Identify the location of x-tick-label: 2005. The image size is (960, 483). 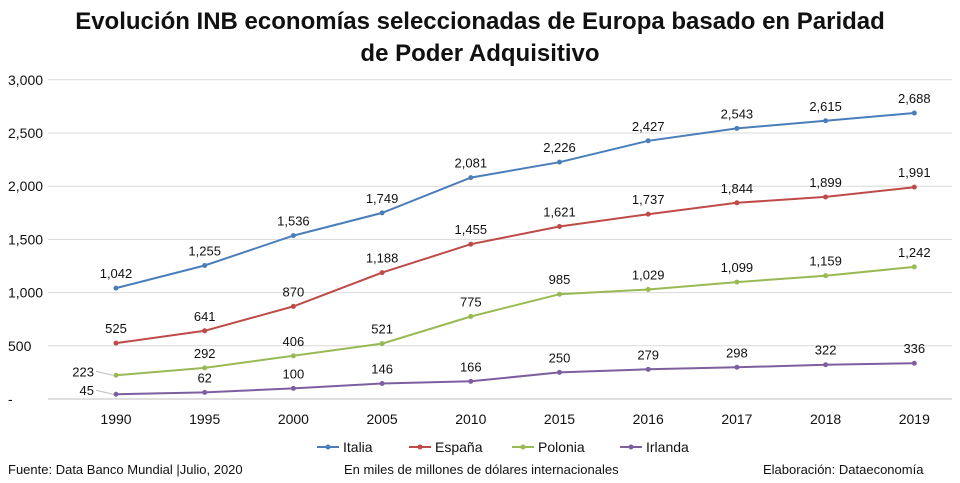
(382, 419).